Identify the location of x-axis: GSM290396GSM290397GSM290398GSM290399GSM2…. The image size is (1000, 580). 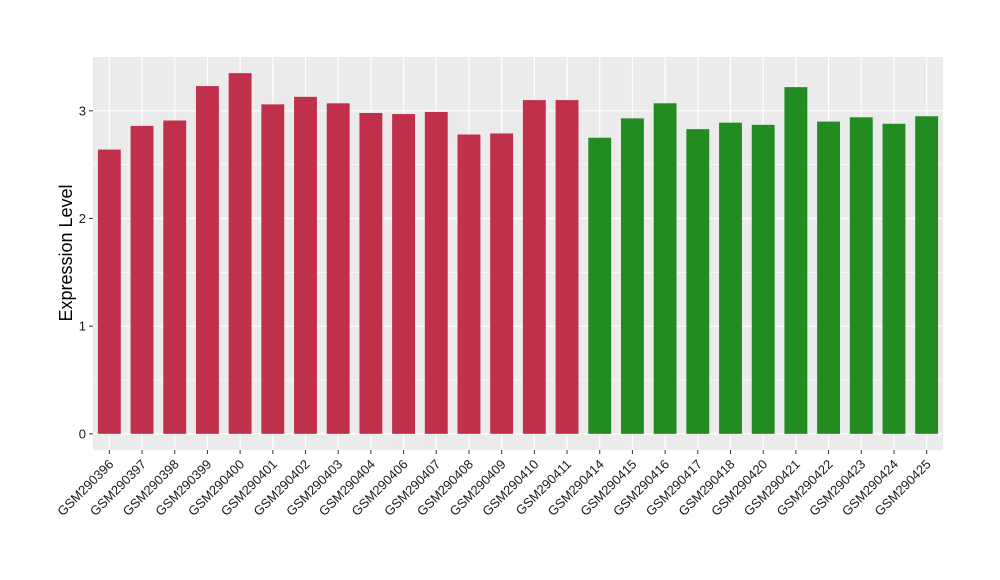
(494, 484).